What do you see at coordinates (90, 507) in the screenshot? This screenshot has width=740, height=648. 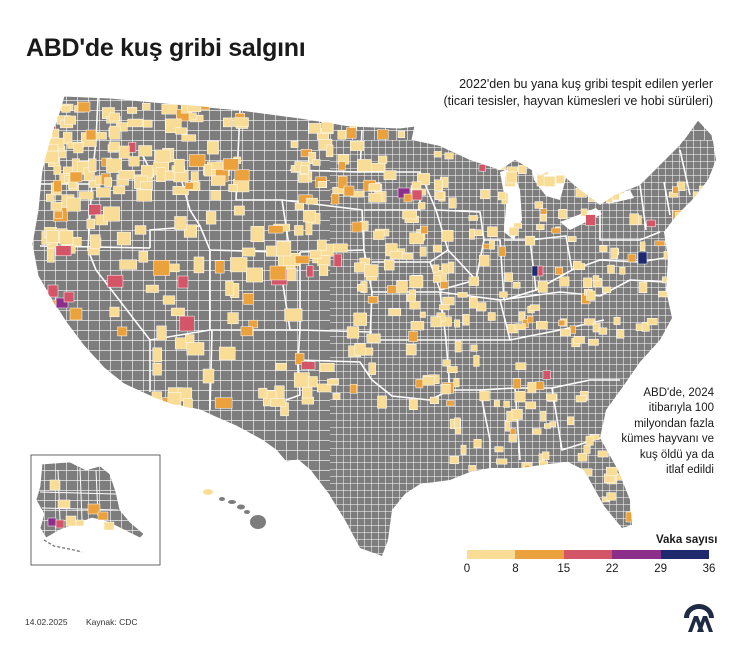 I see `alaska` at bounding box center [90, 507].